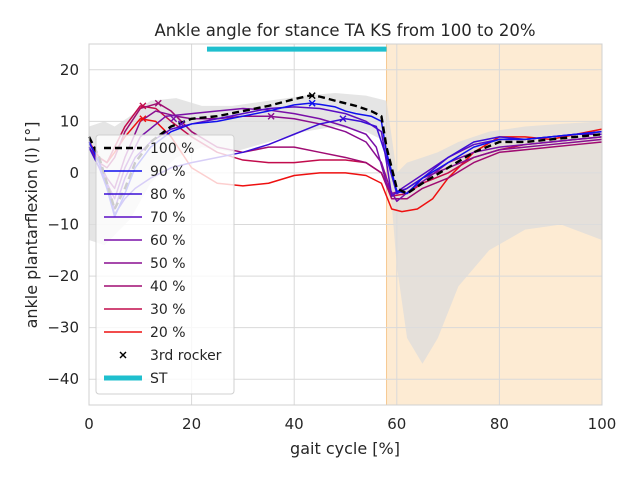 The height and width of the screenshot is (480, 640). Describe the element at coordinates (63, 276) in the screenshot. I see `y-tick-label: −20` at that location.